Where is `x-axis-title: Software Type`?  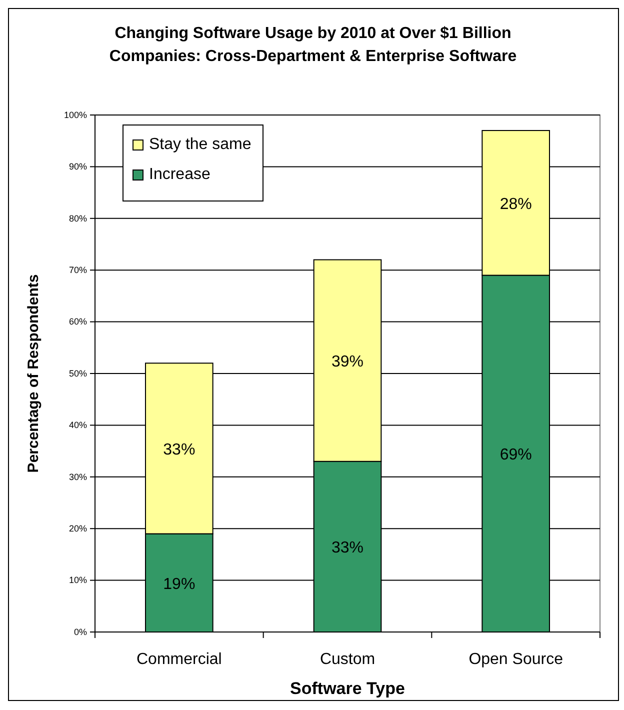
x-axis-title: Software Type is located at coordinates (347, 688).